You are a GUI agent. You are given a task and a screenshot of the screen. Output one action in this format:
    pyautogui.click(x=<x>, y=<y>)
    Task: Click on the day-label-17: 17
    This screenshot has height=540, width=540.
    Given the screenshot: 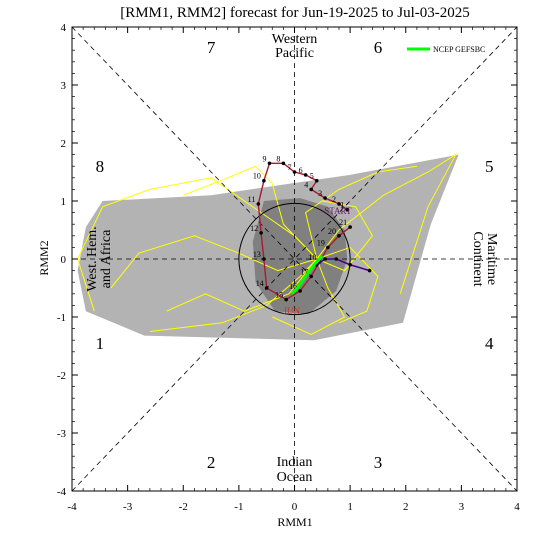 What is the action you would take?
    pyautogui.click(x=304, y=271)
    